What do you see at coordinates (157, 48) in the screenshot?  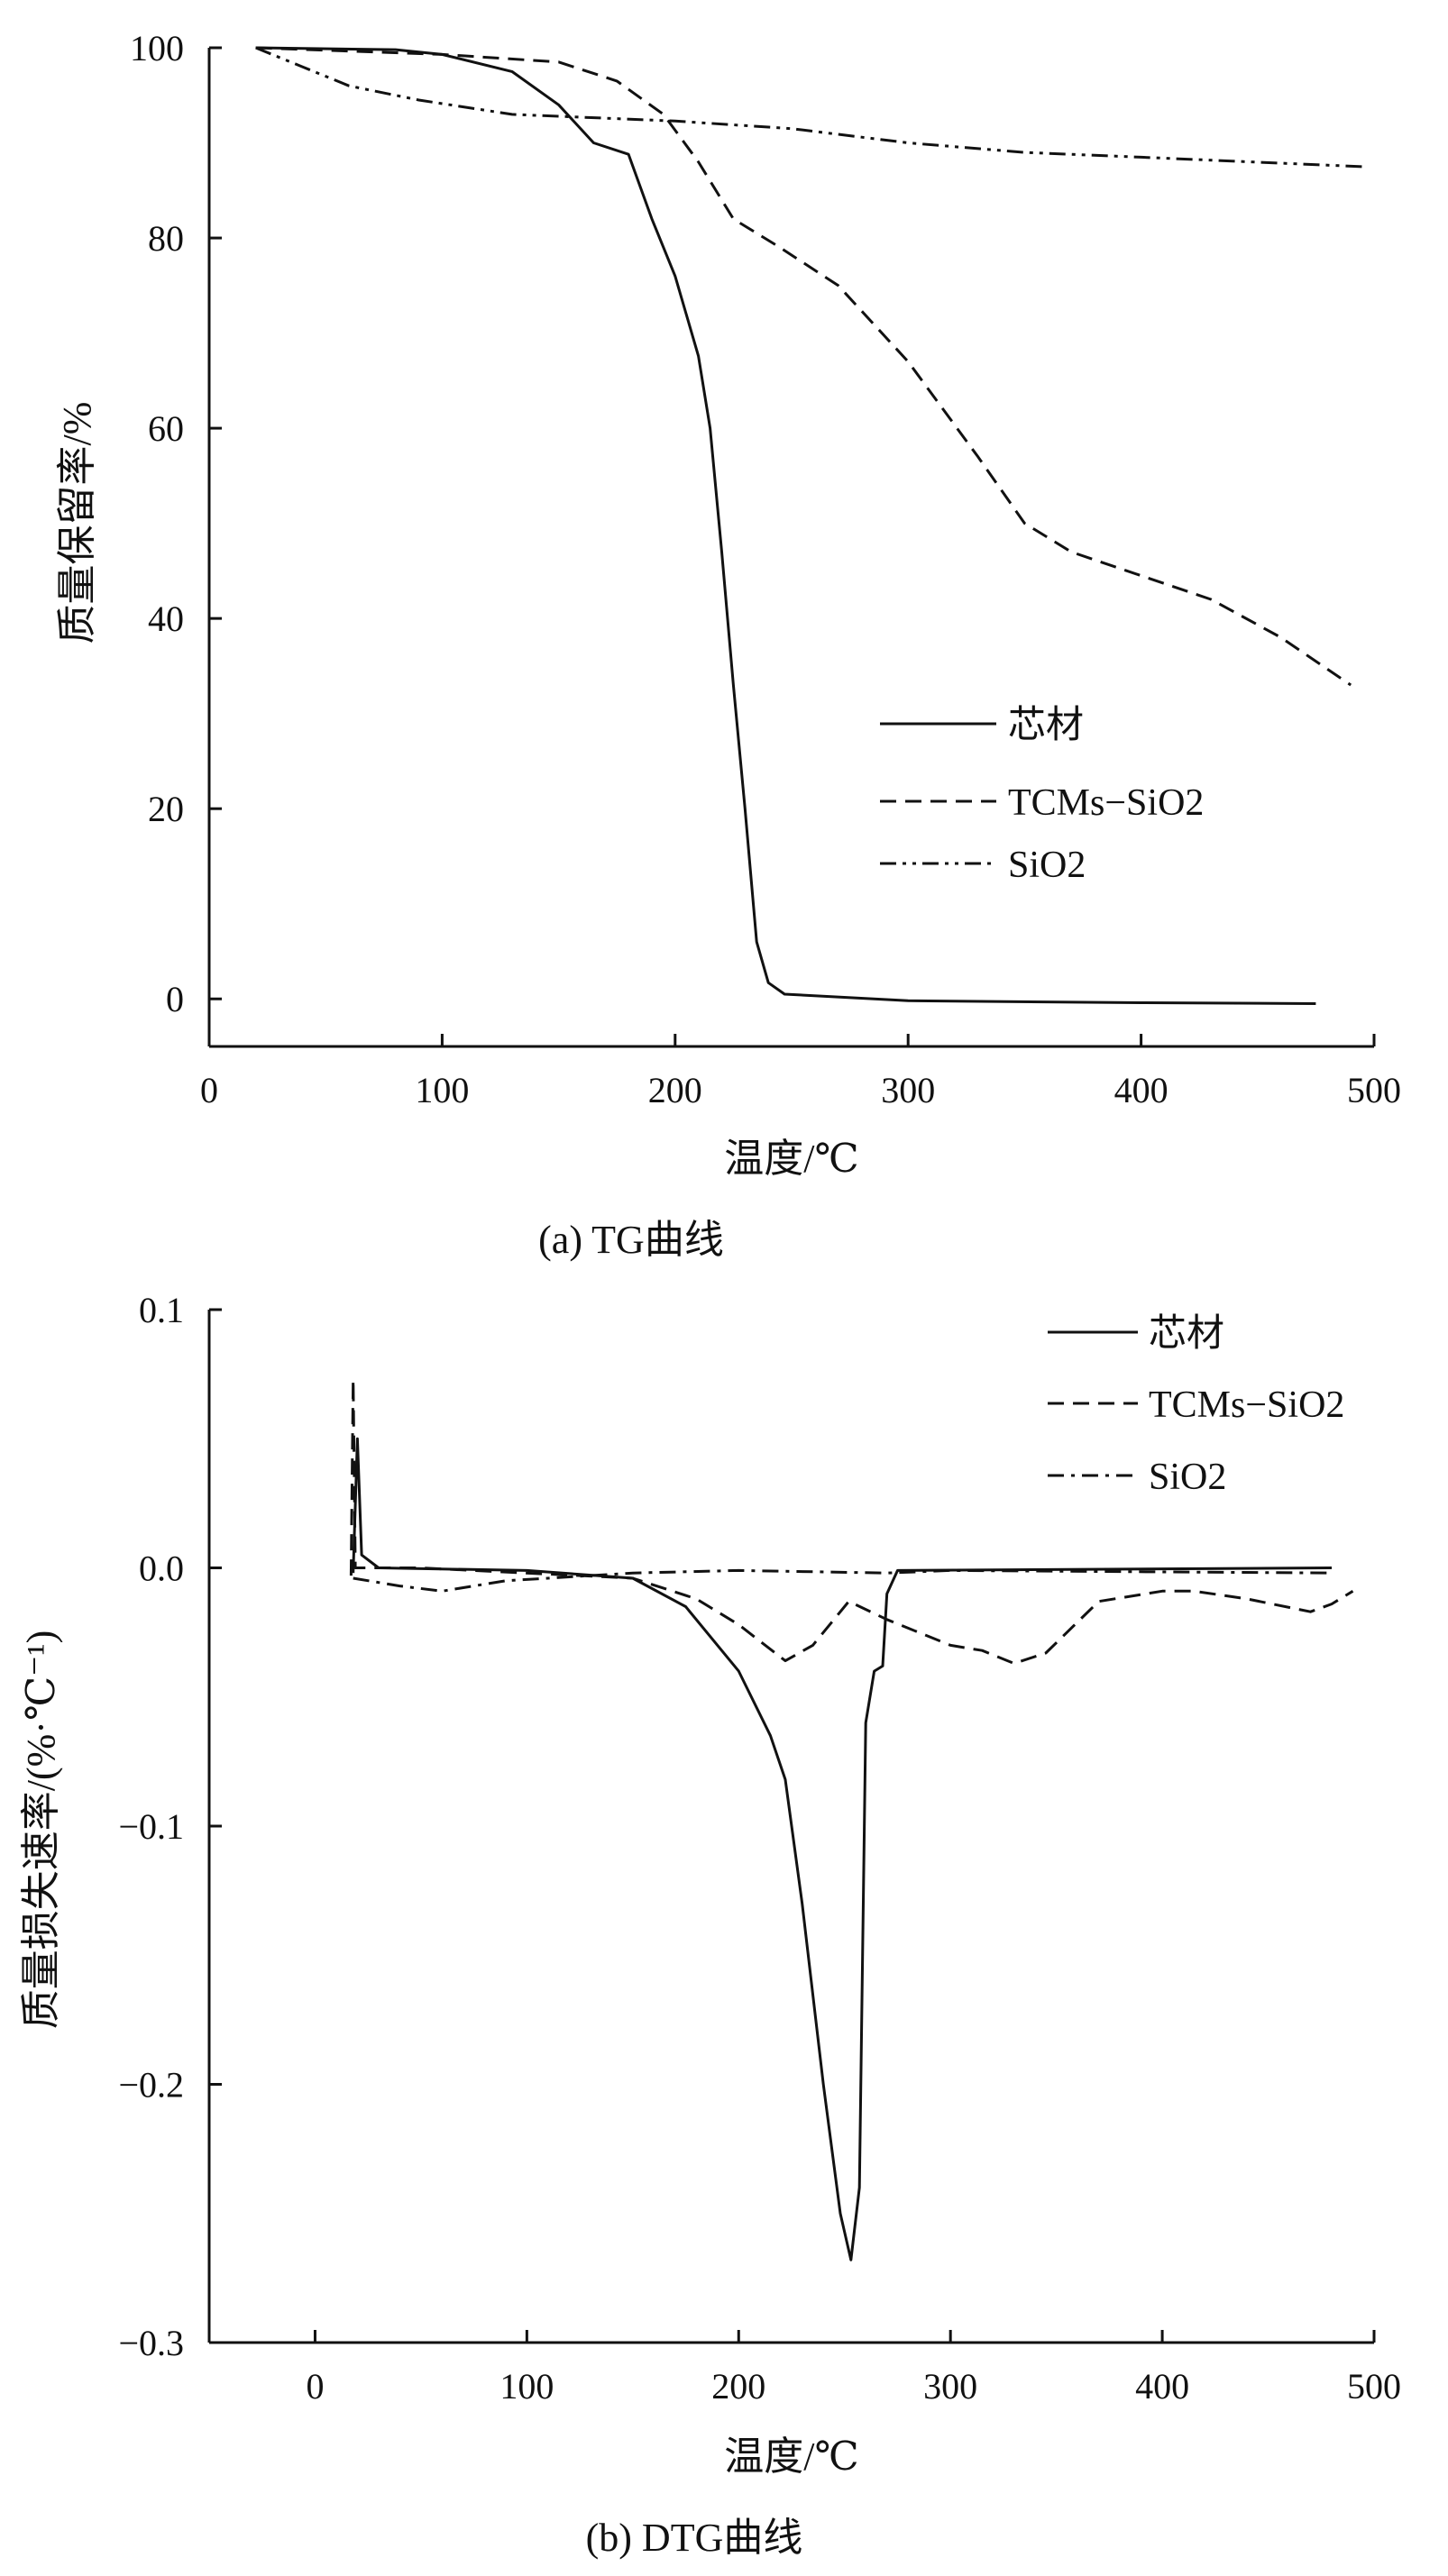 I see `y-tick-label: 100` at bounding box center [157, 48].